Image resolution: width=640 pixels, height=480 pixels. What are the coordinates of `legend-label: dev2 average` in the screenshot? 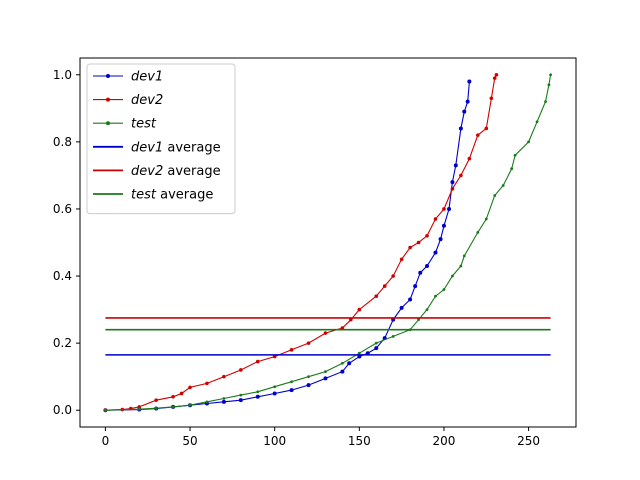 It's located at (176, 171).